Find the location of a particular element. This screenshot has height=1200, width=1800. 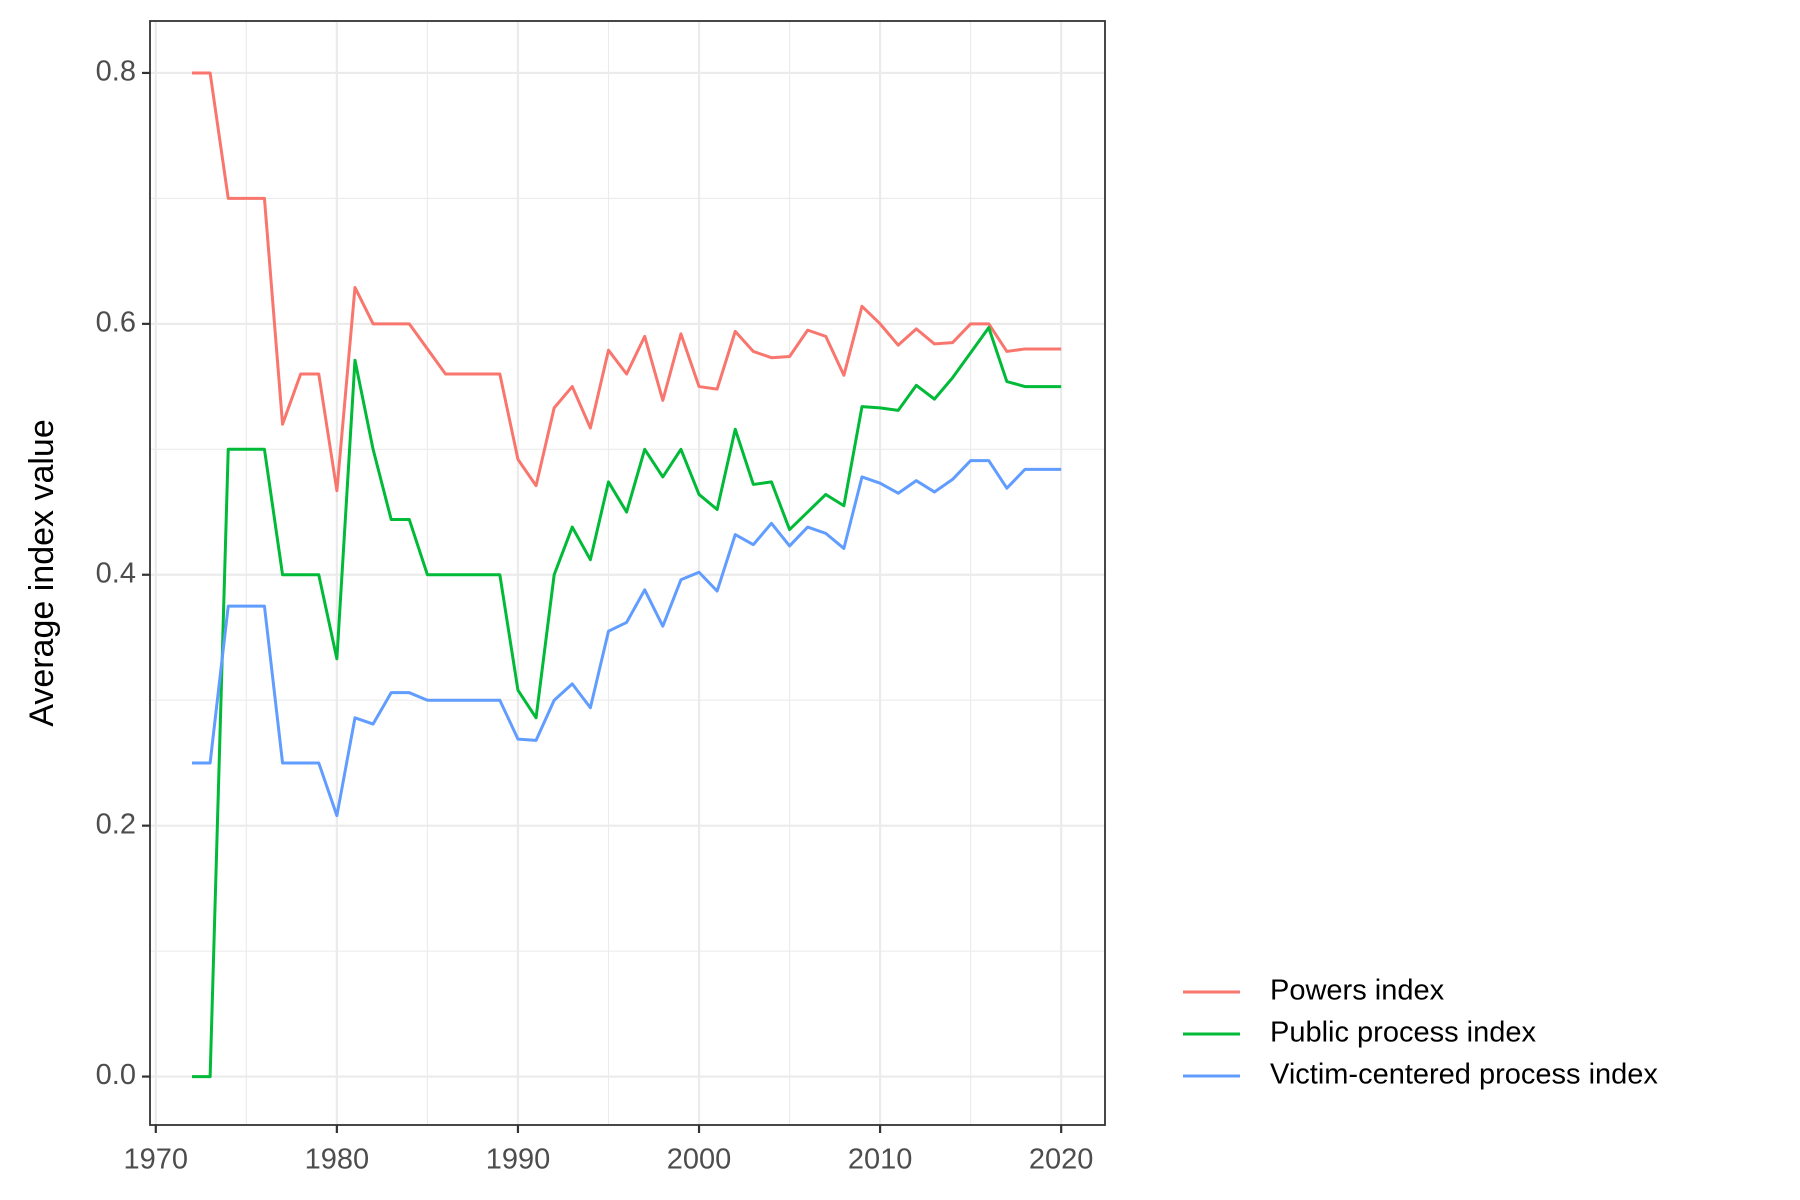

x-tick-label: 2020 is located at coordinates (1061, 1160).